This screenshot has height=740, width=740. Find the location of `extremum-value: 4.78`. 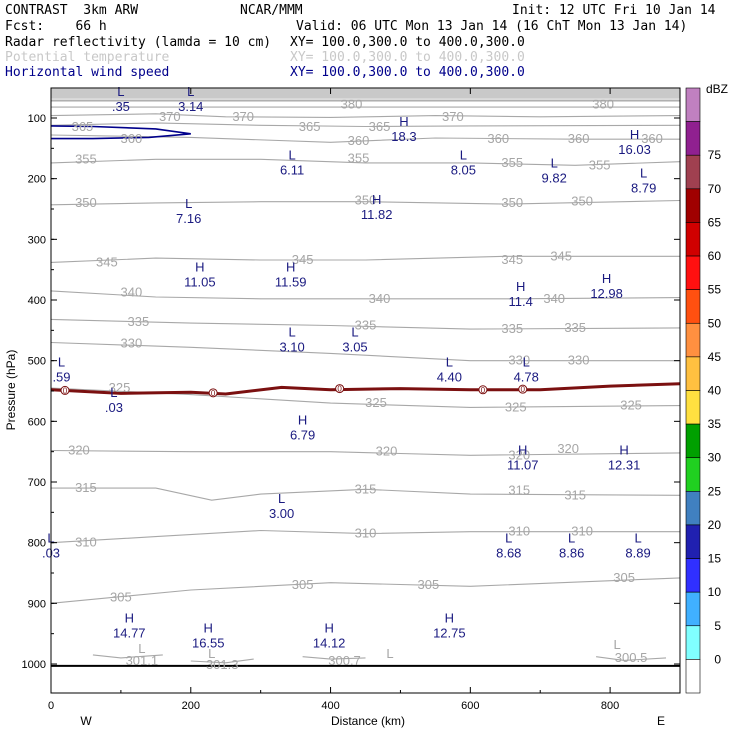

extremum-value: 4.78 is located at coordinates (526, 377).